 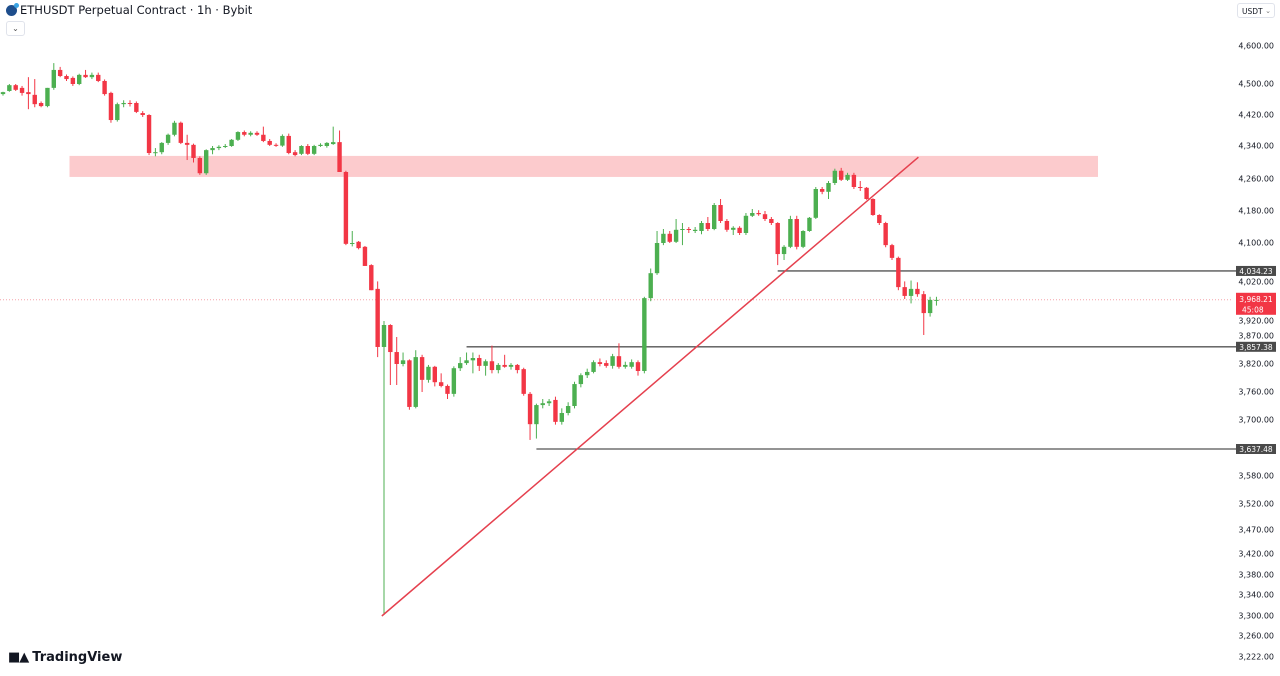 I want to click on chart-title: ETHUSDT Perpetual Contract · 1h · Bybit, so click(x=129, y=9).